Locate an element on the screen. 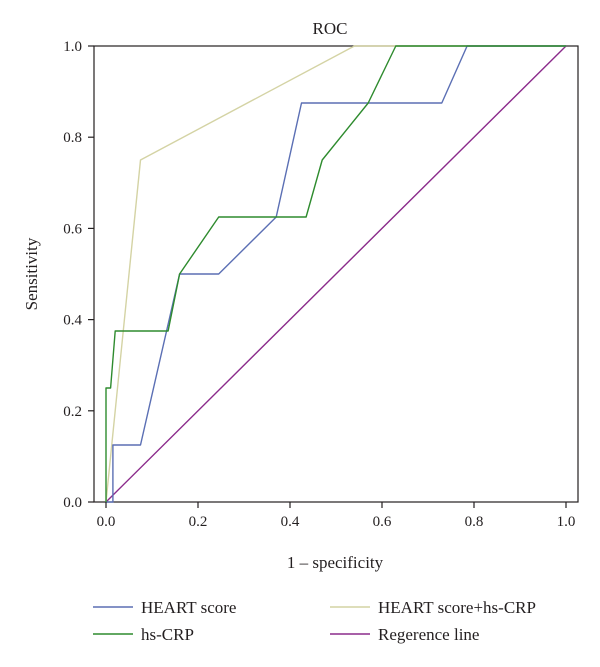 Image resolution: width=600 pixels, height=667 pixels. y-tick-label: 0.8 is located at coordinates (72, 138).